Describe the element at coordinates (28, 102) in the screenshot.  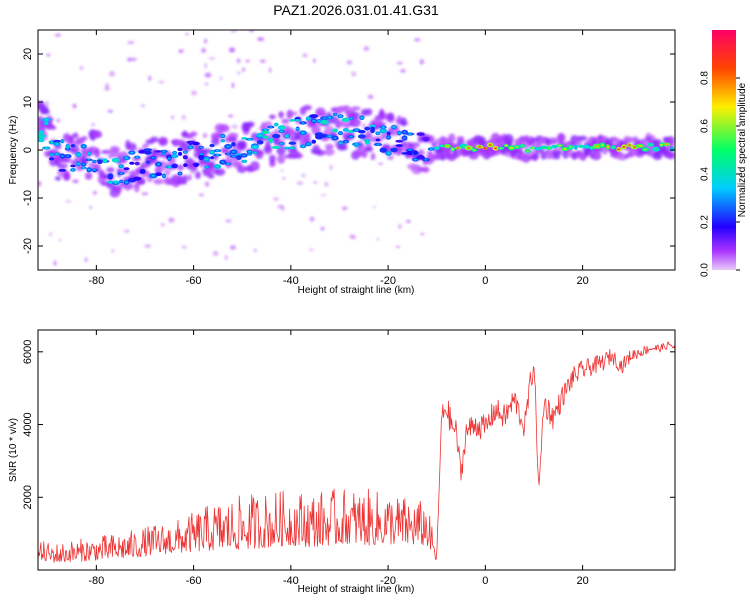
I see `spectrogram-y-tick-label: 10` at that location.